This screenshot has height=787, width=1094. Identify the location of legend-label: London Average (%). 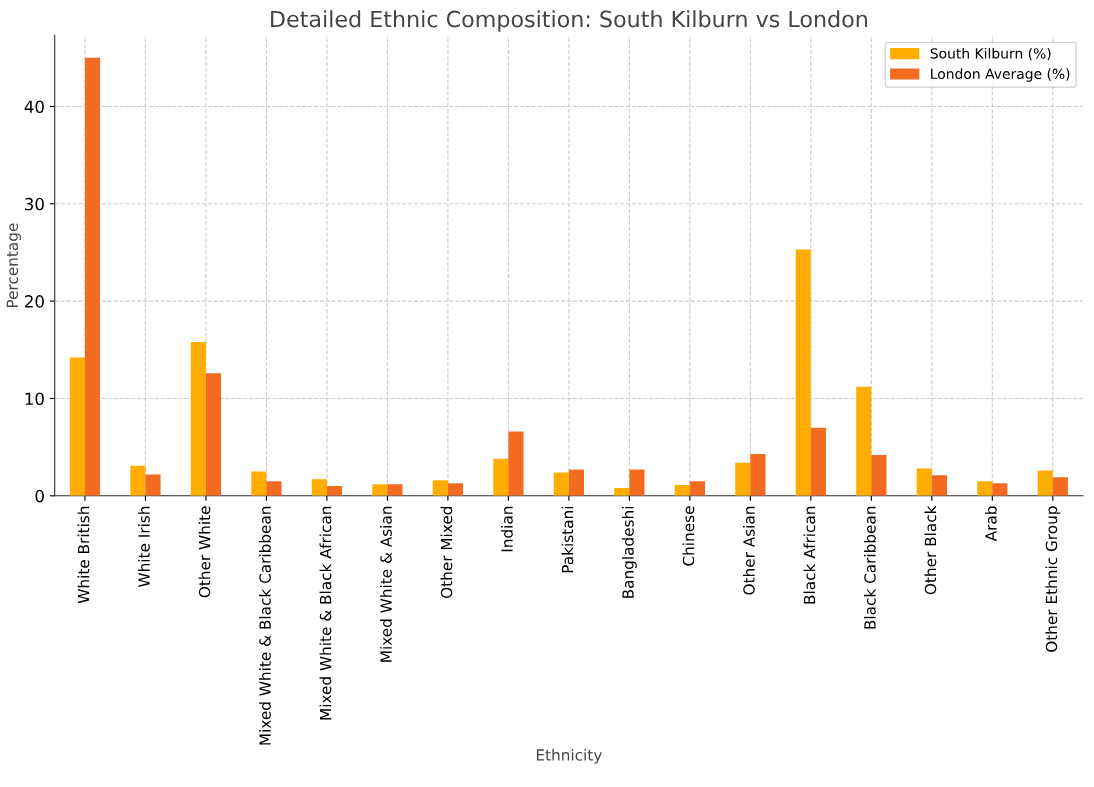
(1000, 75).